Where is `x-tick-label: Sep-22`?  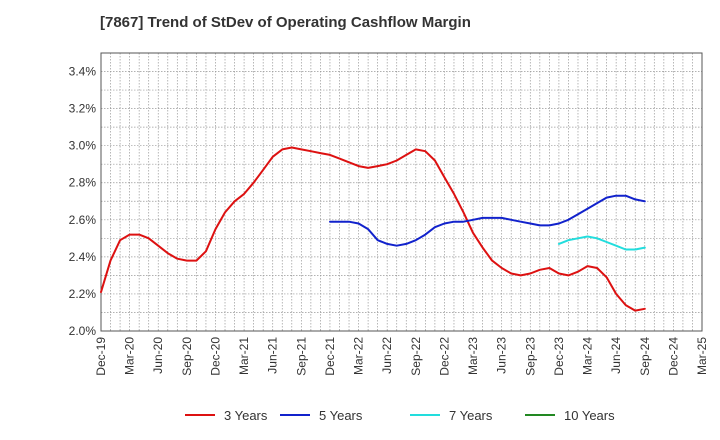 x-tick-label: Sep-22 is located at coordinates (416, 356).